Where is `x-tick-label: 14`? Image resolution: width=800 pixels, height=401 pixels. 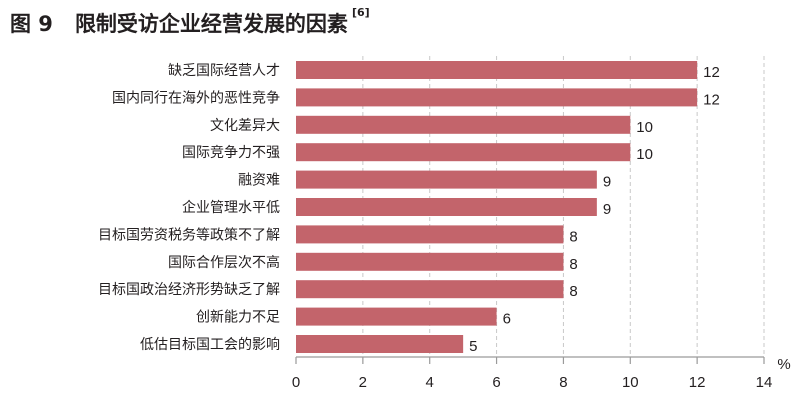
x-tick-label: 14 is located at coordinates (764, 382).